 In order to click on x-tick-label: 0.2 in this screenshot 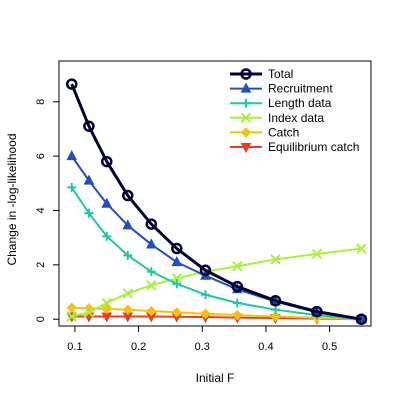, I will do `click(138, 347)`.